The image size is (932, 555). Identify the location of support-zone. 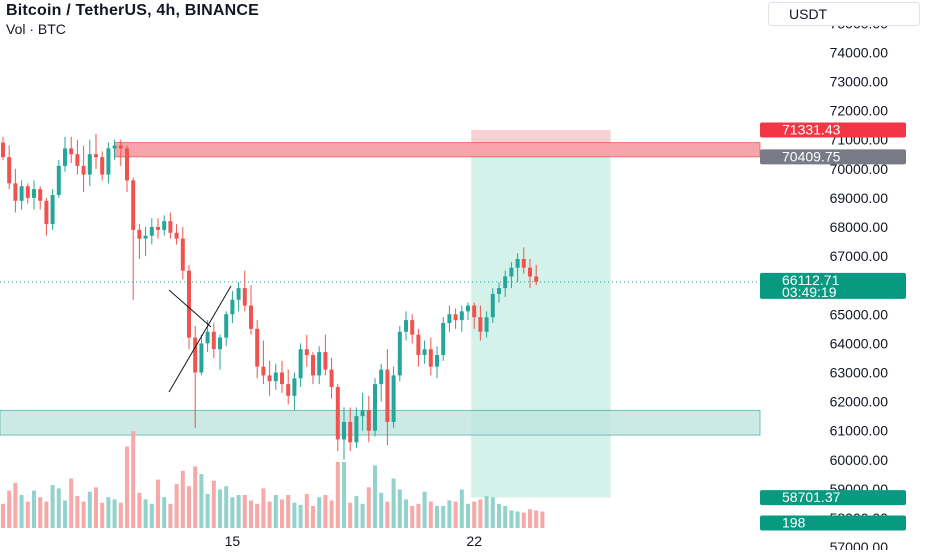
(380, 422).